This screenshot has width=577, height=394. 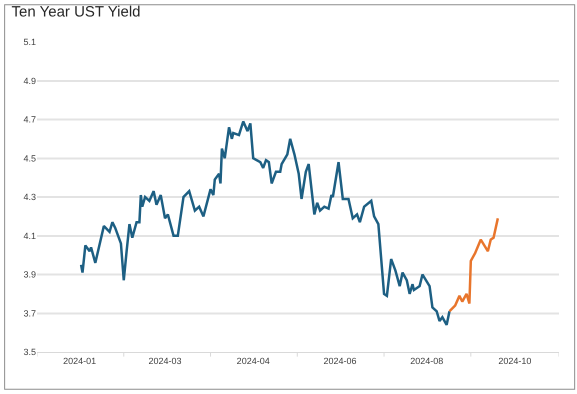 What do you see at coordinates (427, 361) in the screenshot?
I see `x-tick-label: 2024-08` at bounding box center [427, 361].